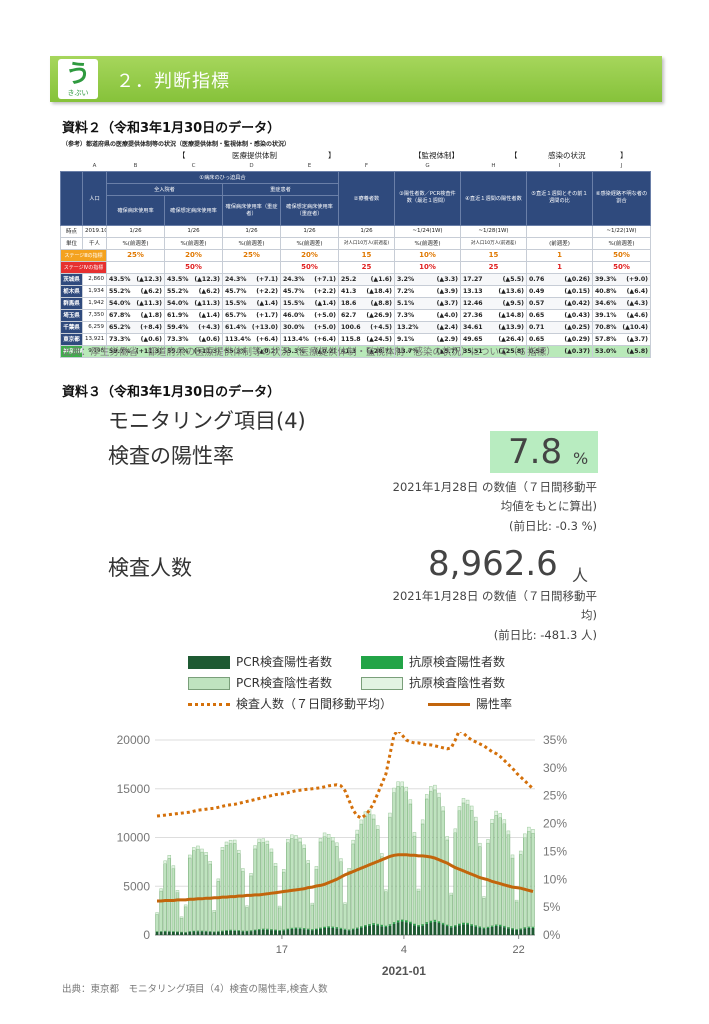  What do you see at coordinates (71, 327) in the screenshot?
I see `prefecture-name: 千葉県` at bounding box center [71, 327].